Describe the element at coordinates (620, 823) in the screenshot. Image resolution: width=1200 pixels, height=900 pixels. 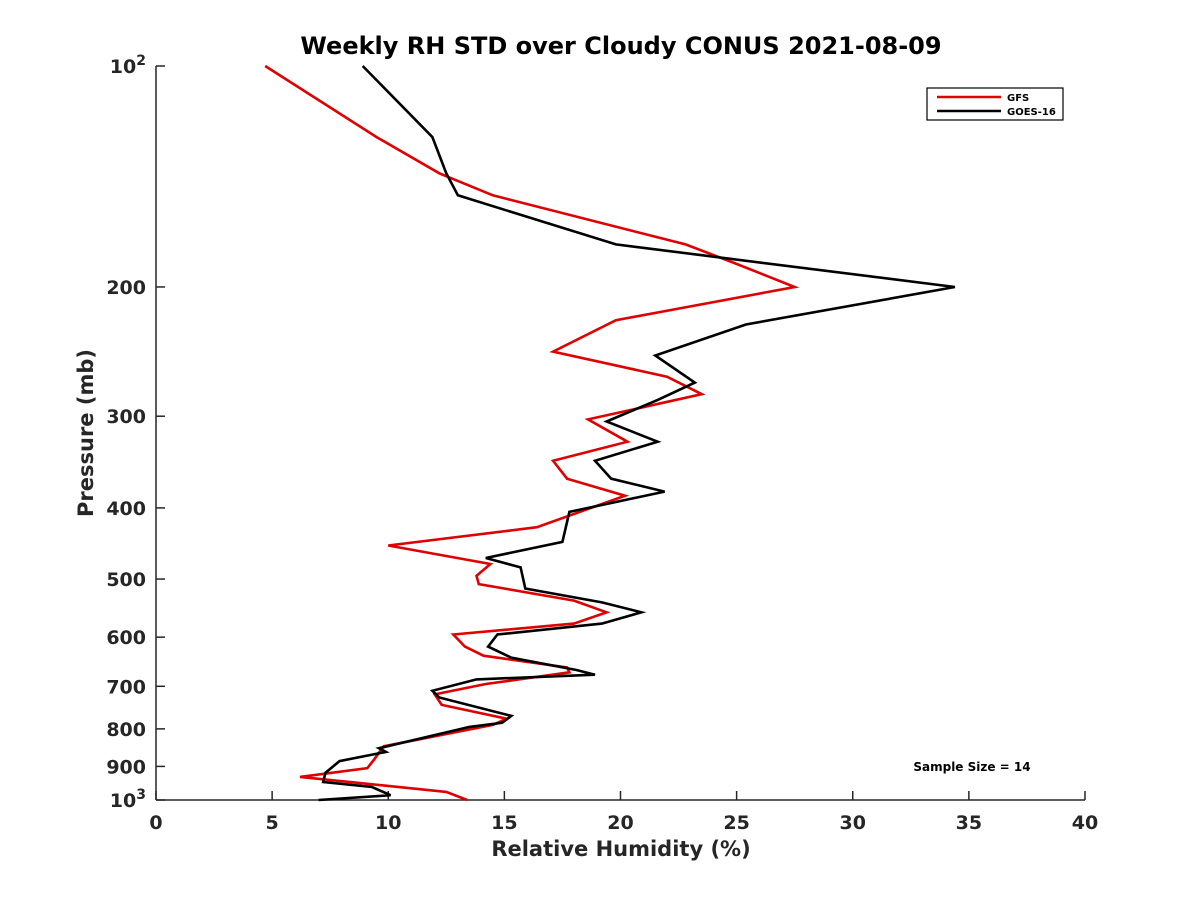
I see `x-tick-label: 20` at that location.